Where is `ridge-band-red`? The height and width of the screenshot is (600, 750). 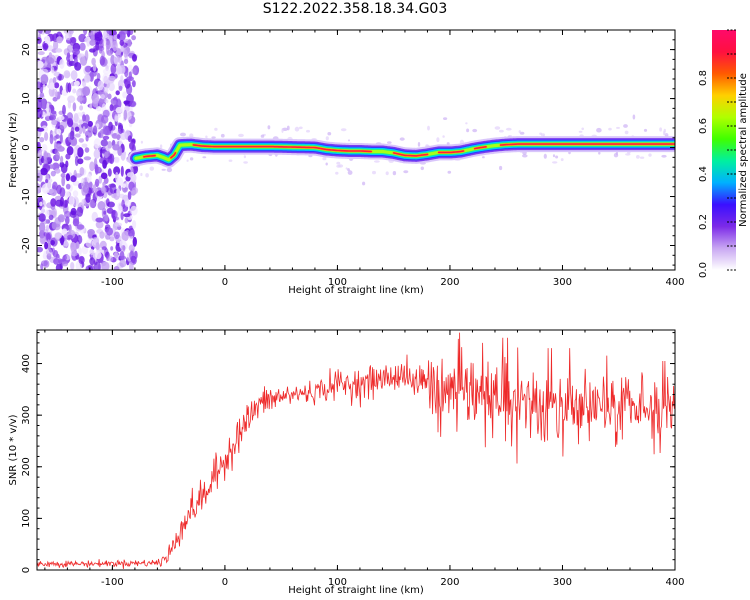 ridge-band-red is located at coordinates (282, 148).